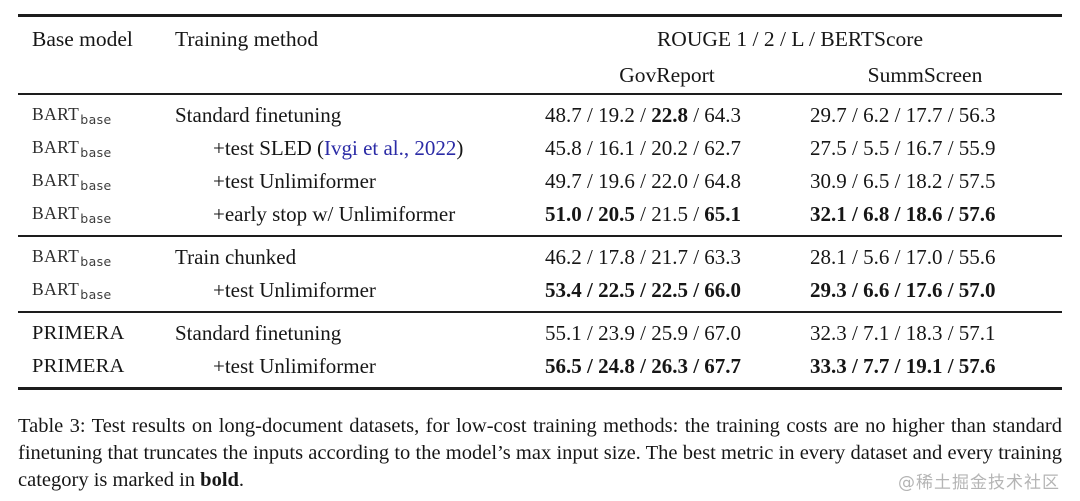 The image size is (1080, 501). Describe the element at coordinates (390, 148) in the screenshot. I see `citation-link: Ivgi et al., 2022` at that location.